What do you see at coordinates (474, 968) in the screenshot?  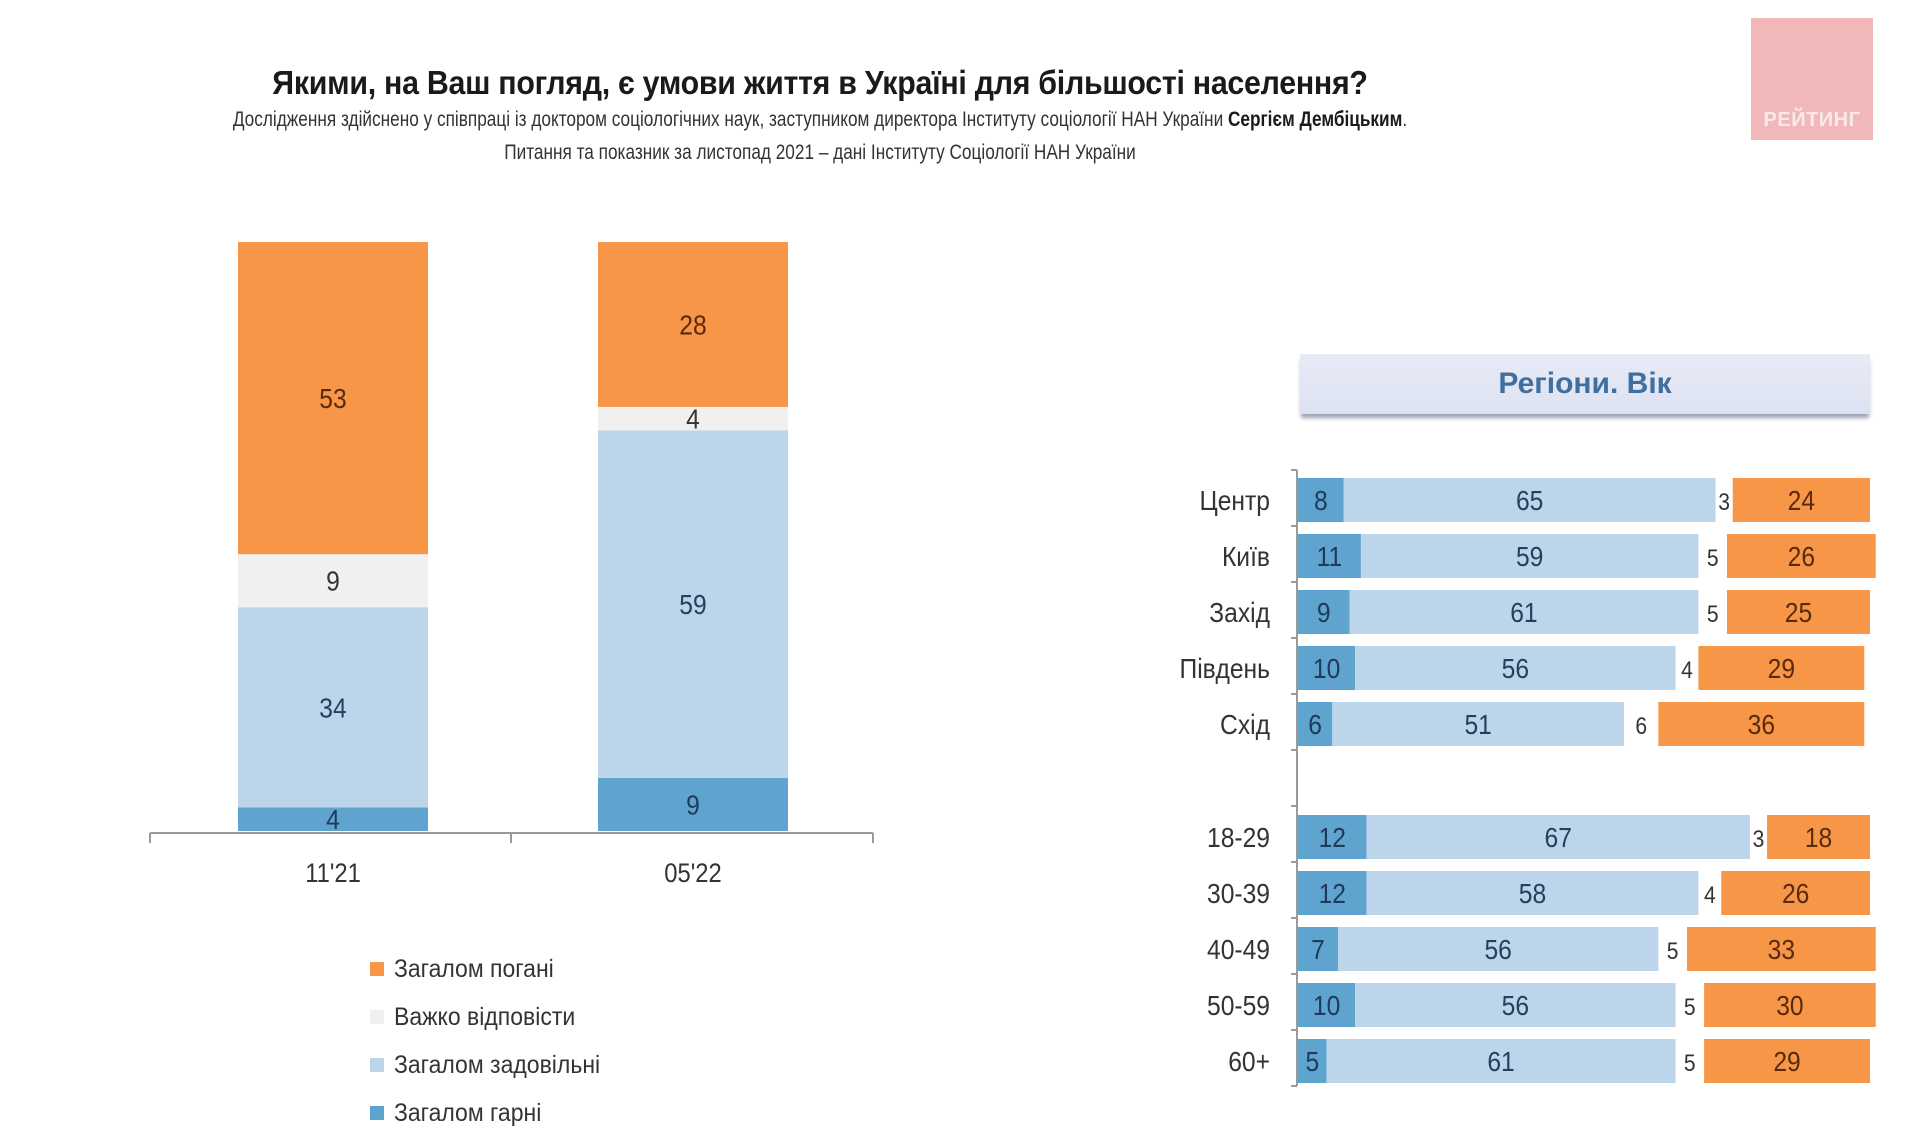 I see `legend-label: Загалом погані` at bounding box center [474, 968].